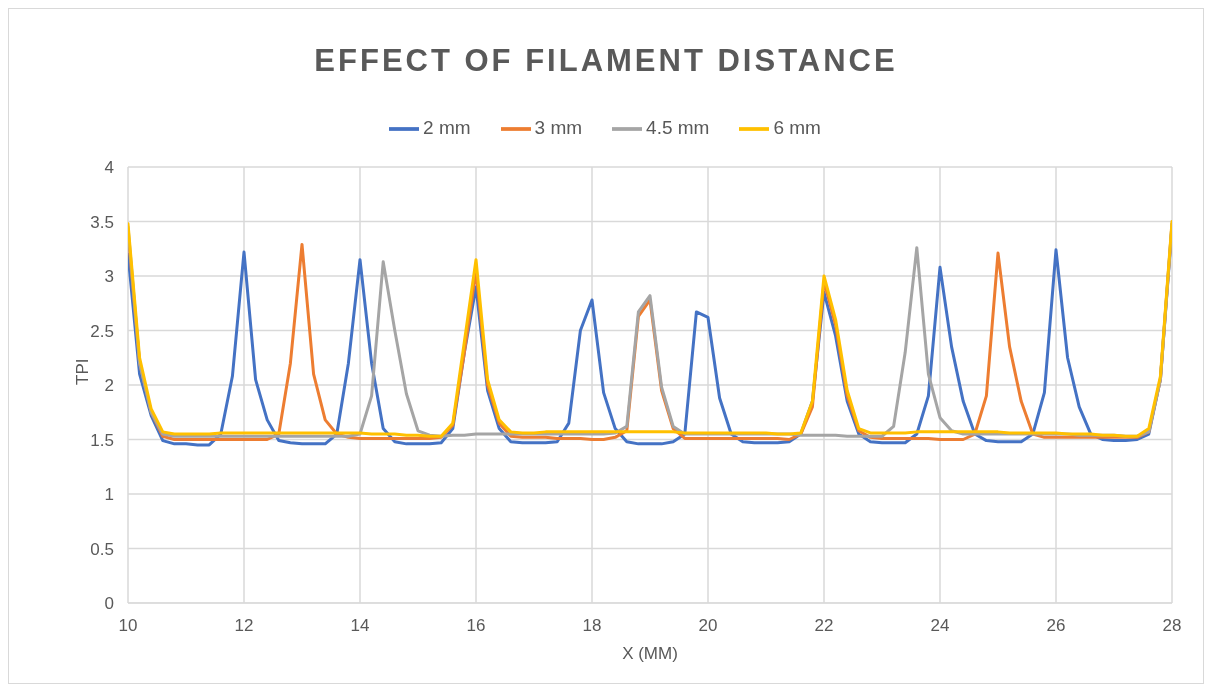 The height and width of the screenshot is (690, 1210). I want to click on y-tick-label: 2.5, so click(102, 331).